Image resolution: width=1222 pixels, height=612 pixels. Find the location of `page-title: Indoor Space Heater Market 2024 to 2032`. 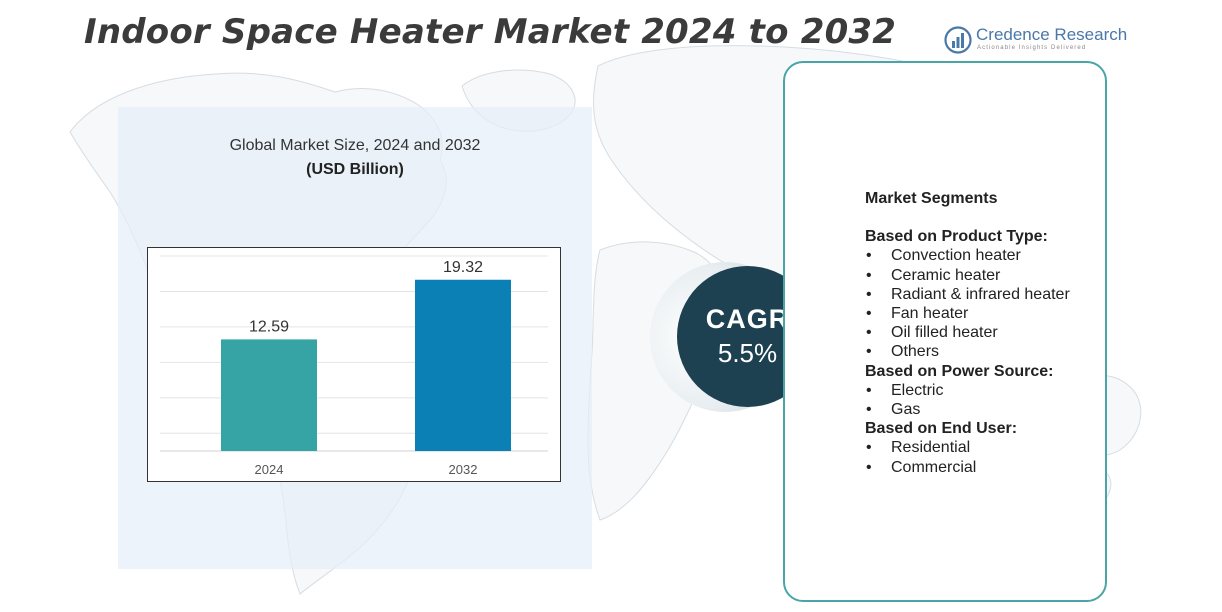

page-title: Indoor Space Heater Market 2024 to 2032 is located at coordinates (490, 32).